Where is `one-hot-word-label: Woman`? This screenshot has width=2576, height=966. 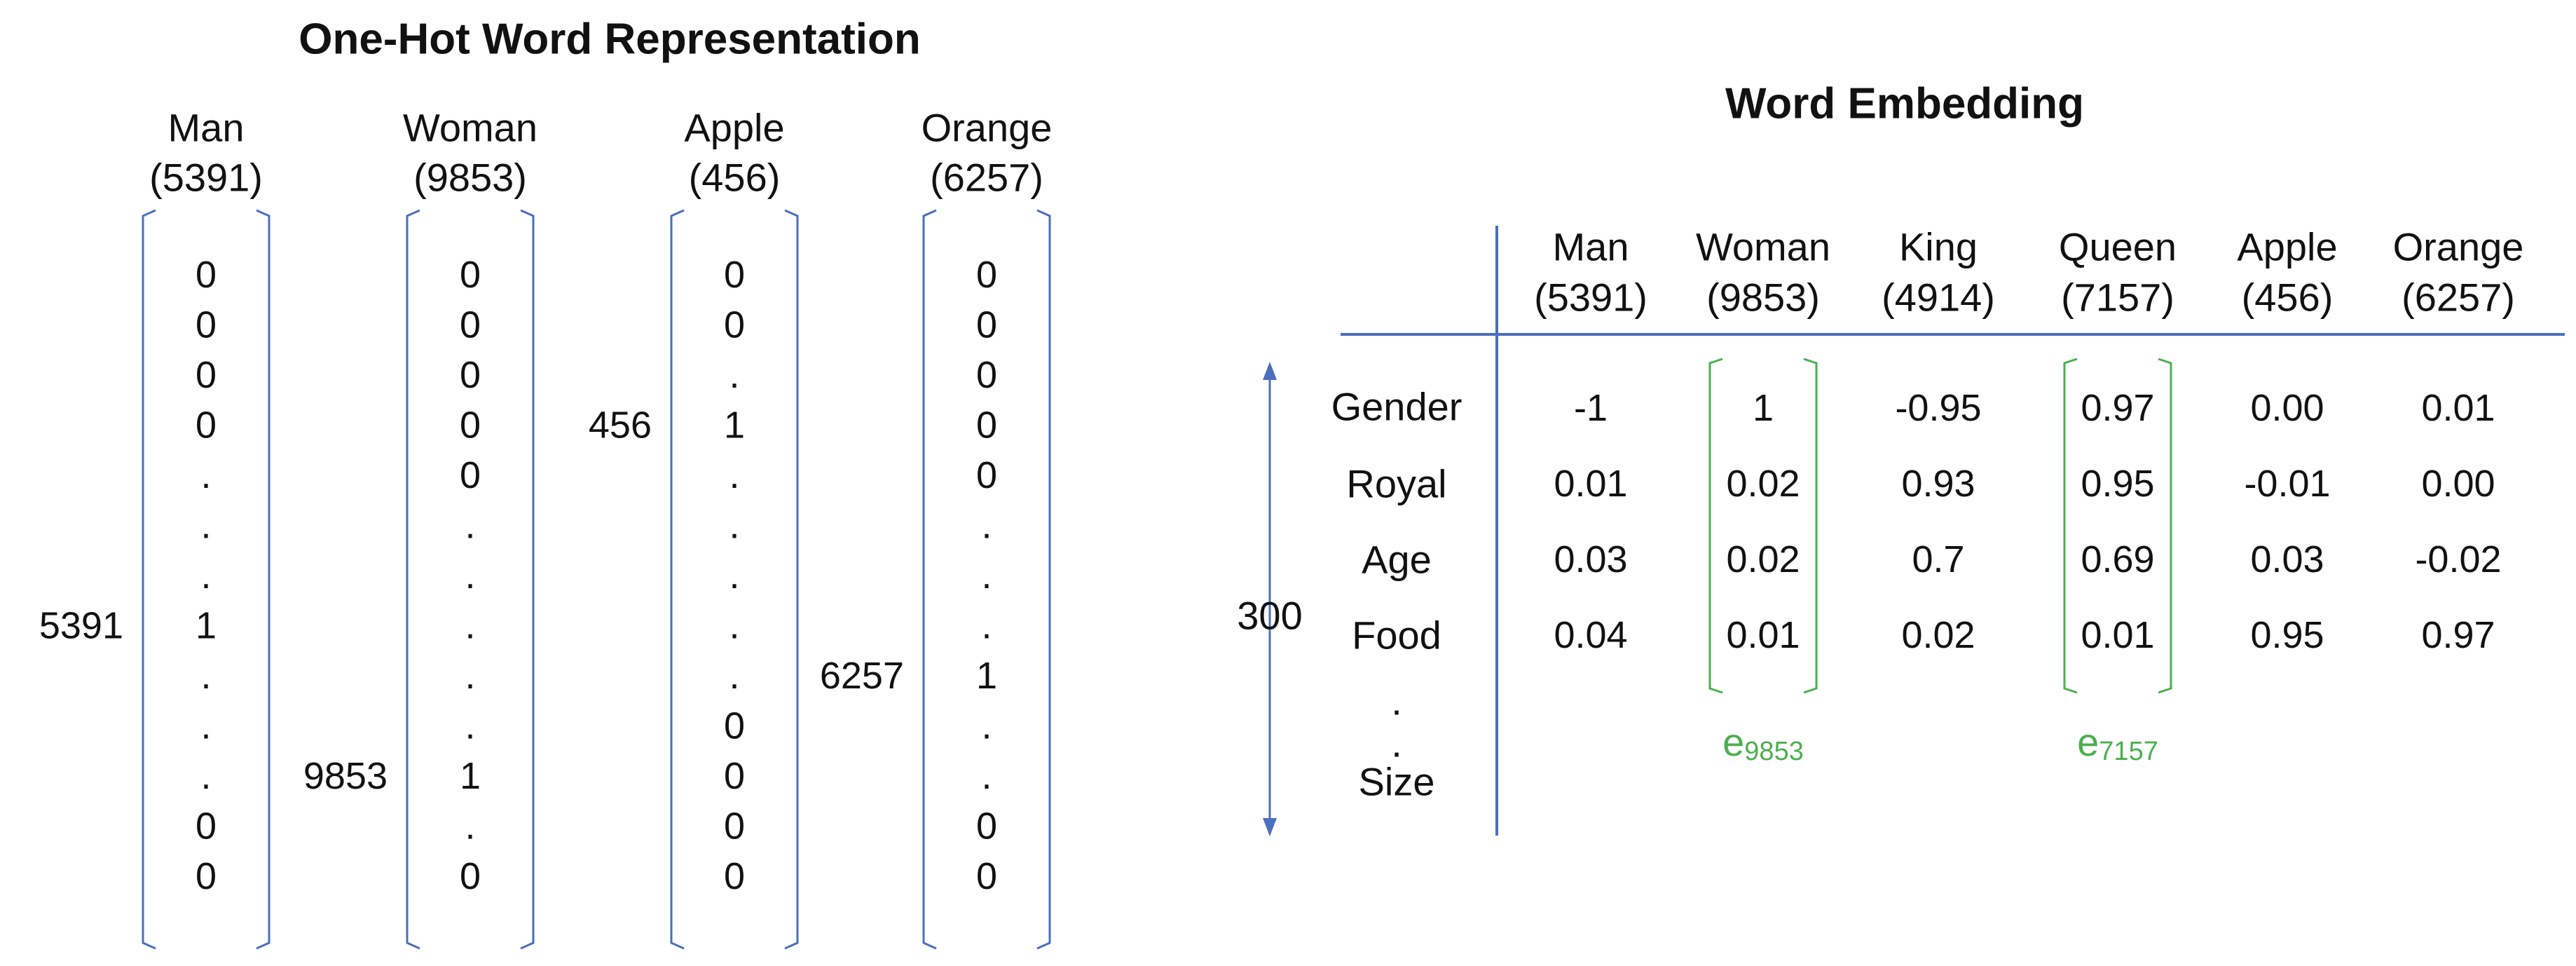
one-hot-word-label: Woman is located at coordinates (470, 128).